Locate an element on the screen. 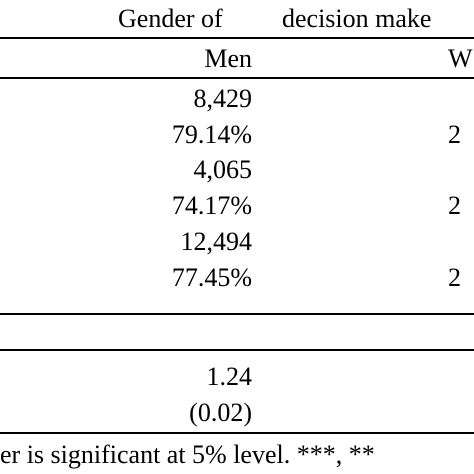 The width and height of the screenshot is (474, 474). section-rule-top is located at coordinates (237, 314).